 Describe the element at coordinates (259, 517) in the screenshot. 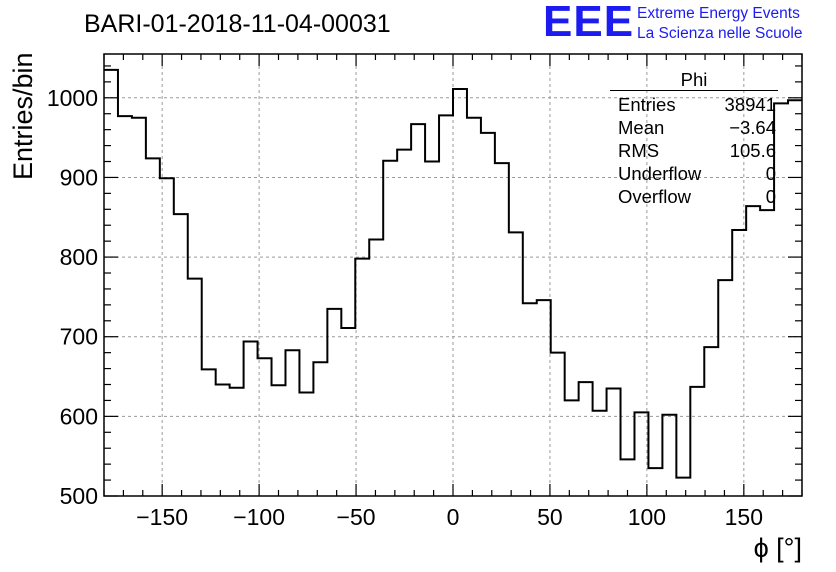

I see `x-tick-label: −100` at that location.